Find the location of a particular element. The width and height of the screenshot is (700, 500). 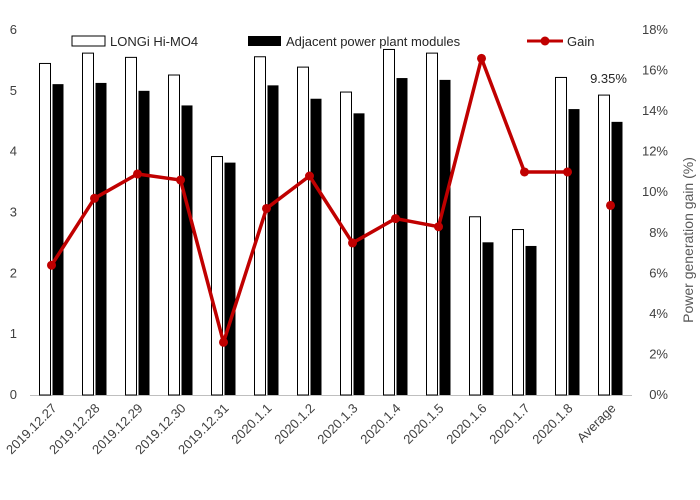

bar-adjacent-2019.12.31 is located at coordinates (230, 278).